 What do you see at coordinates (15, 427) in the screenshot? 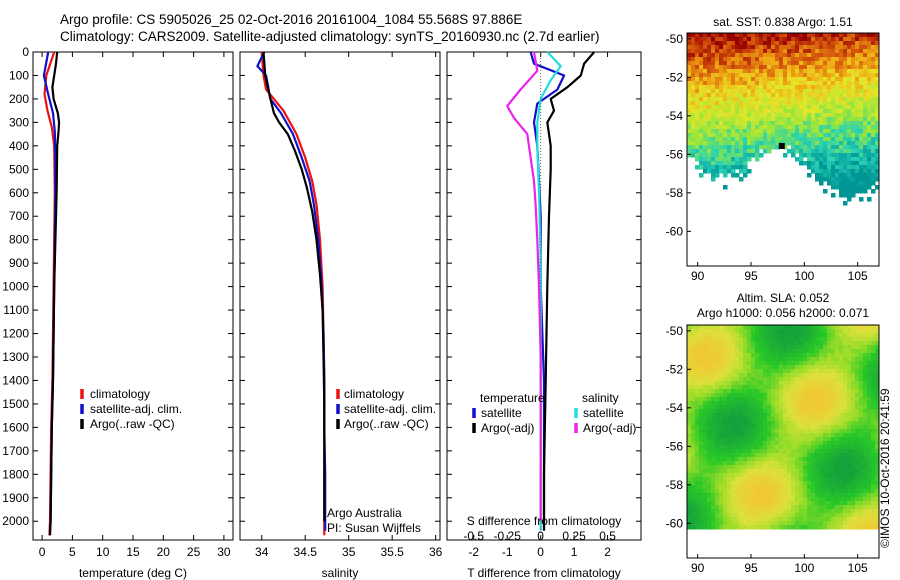
I see `y-tick-label: 1600` at bounding box center [15, 427].